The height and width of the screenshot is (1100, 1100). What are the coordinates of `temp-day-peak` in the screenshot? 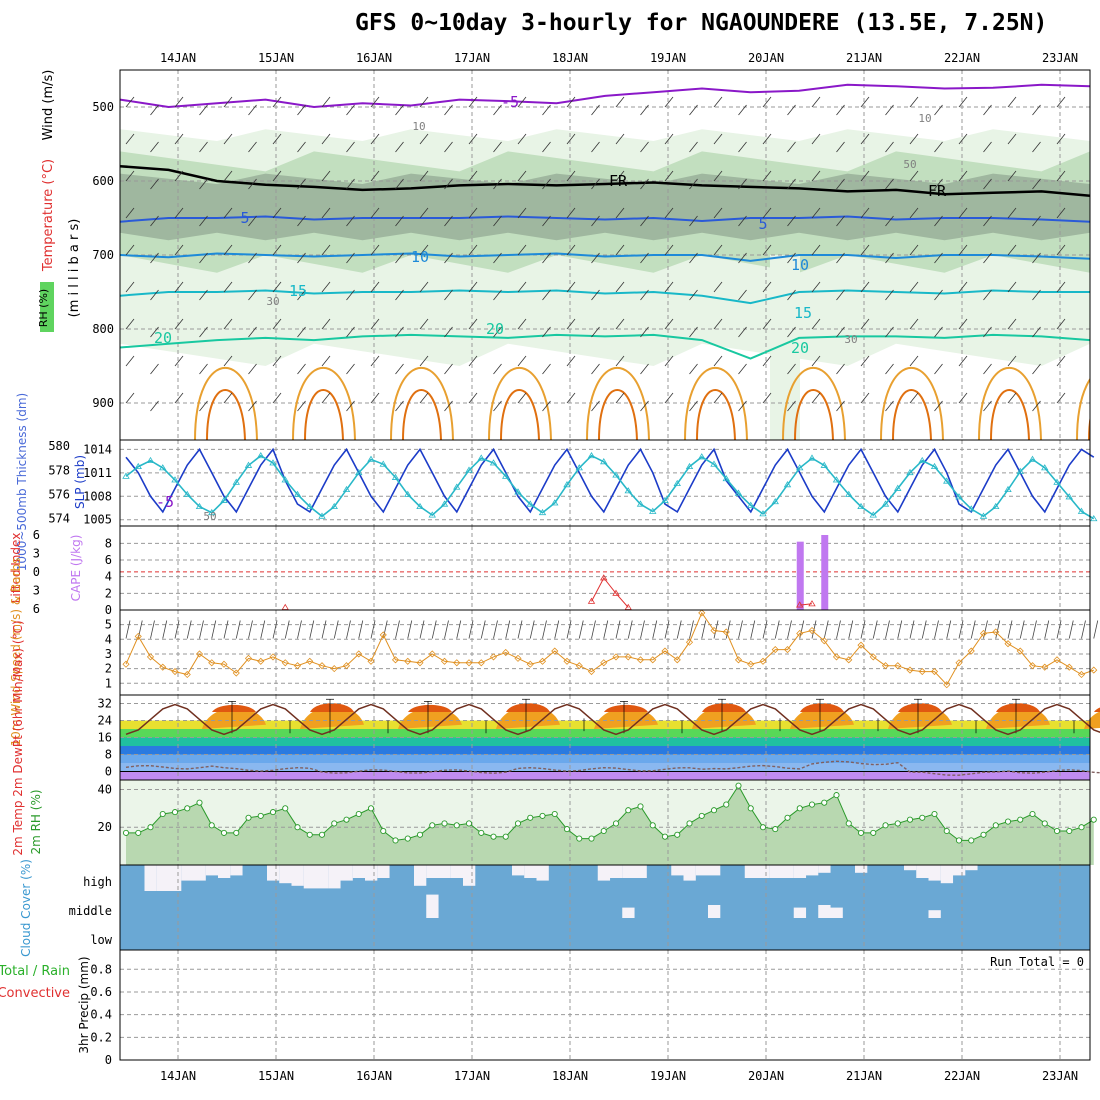 It's located at (1018, 707).